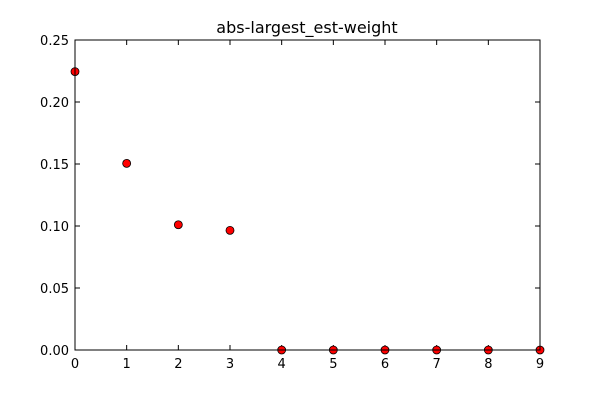 The height and width of the screenshot is (400, 600). What do you see at coordinates (488, 364) in the screenshot?
I see `x-tick-label: 8` at bounding box center [488, 364].